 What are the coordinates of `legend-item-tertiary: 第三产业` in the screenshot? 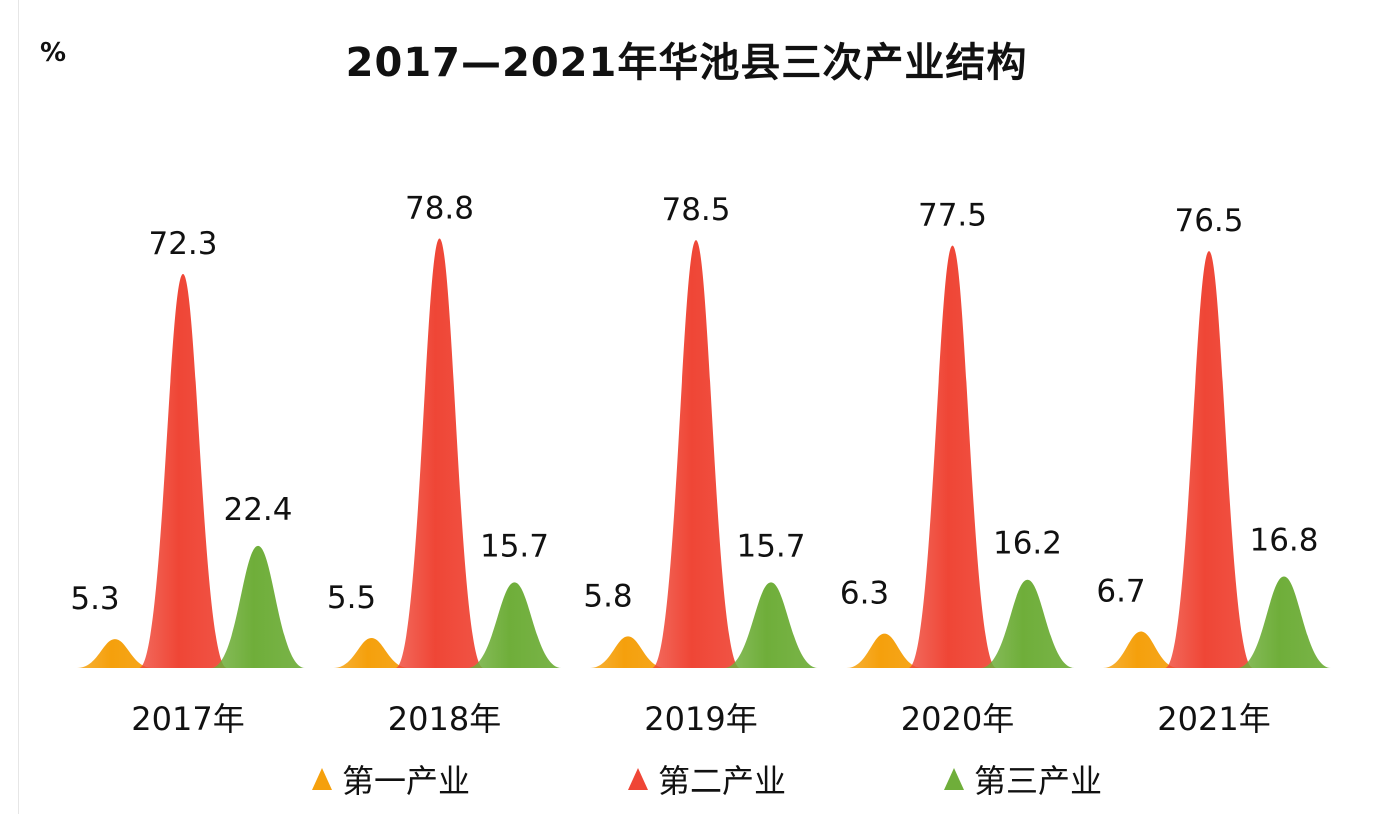 It's located at (1023, 779).